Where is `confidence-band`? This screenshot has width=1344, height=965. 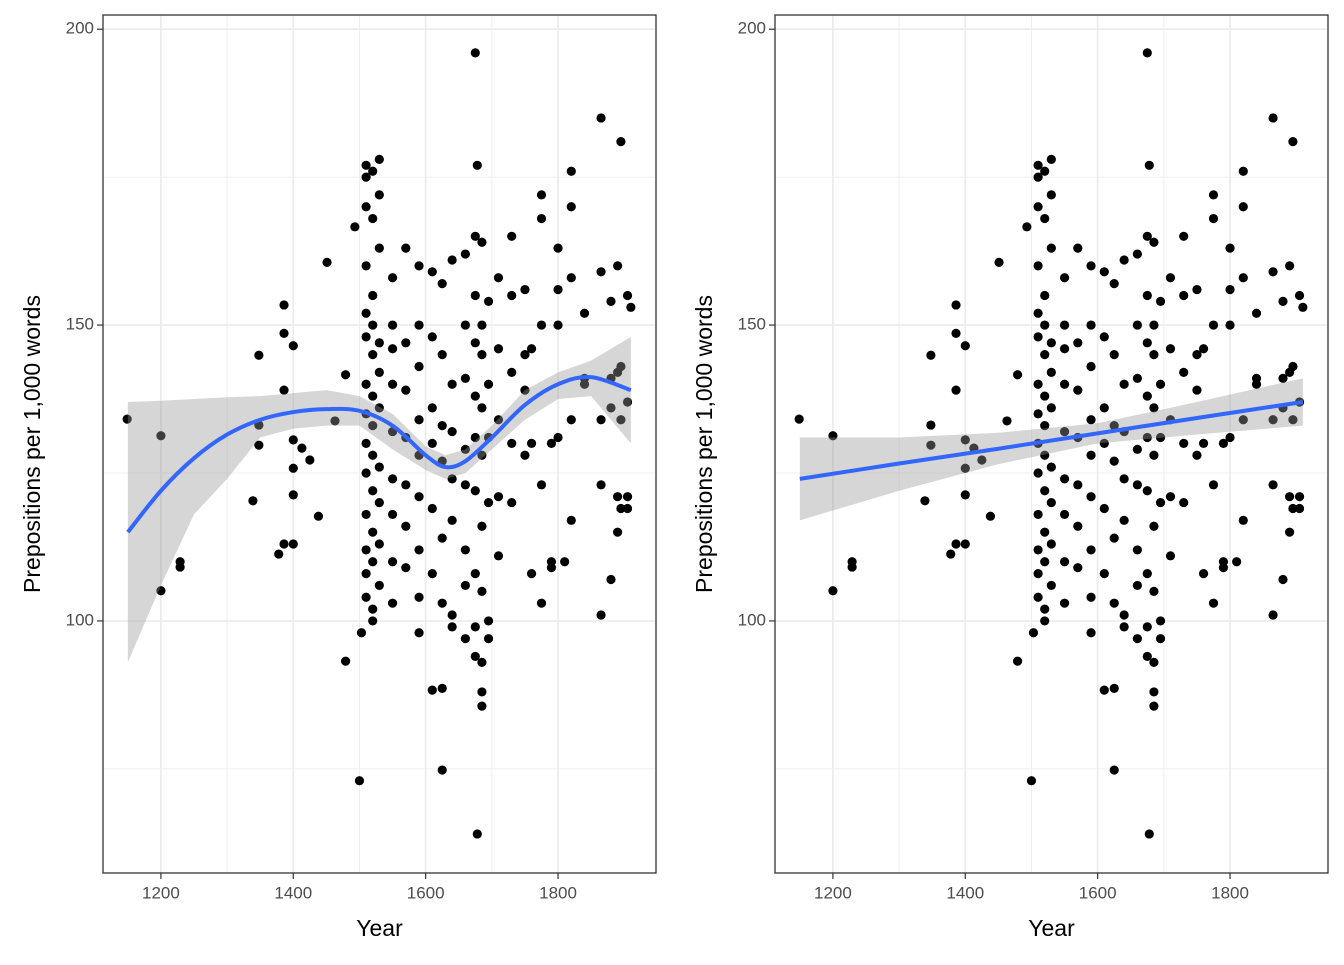
confidence-band is located at coordinates (379, 499).